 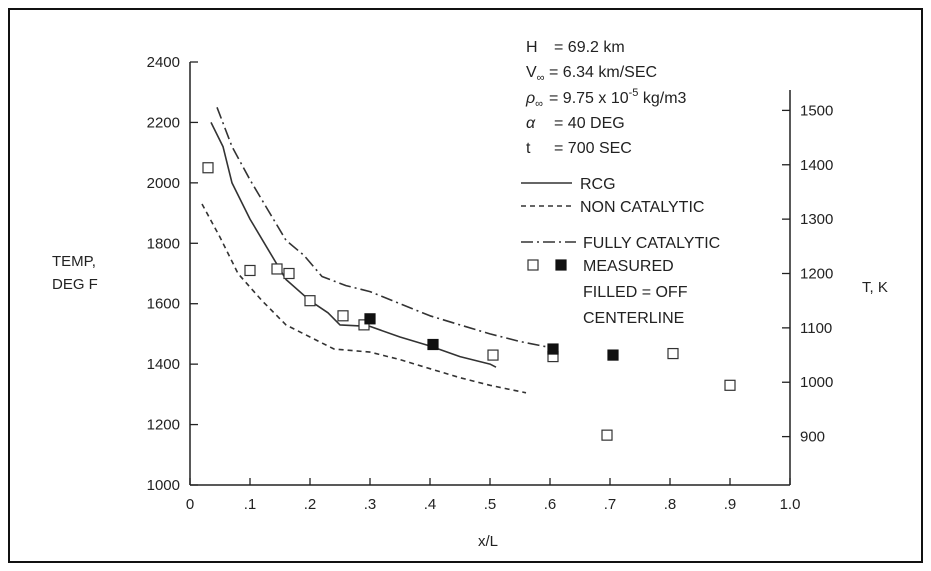 I want to click on series-line-rcg, so click(x=353, y=245).